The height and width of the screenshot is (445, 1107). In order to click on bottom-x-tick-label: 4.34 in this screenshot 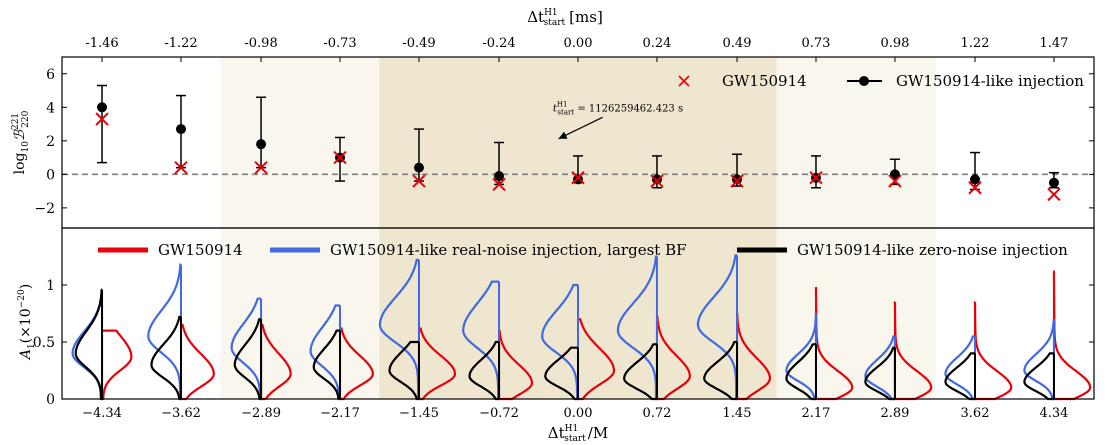, I will do `click(1053, 413)`.